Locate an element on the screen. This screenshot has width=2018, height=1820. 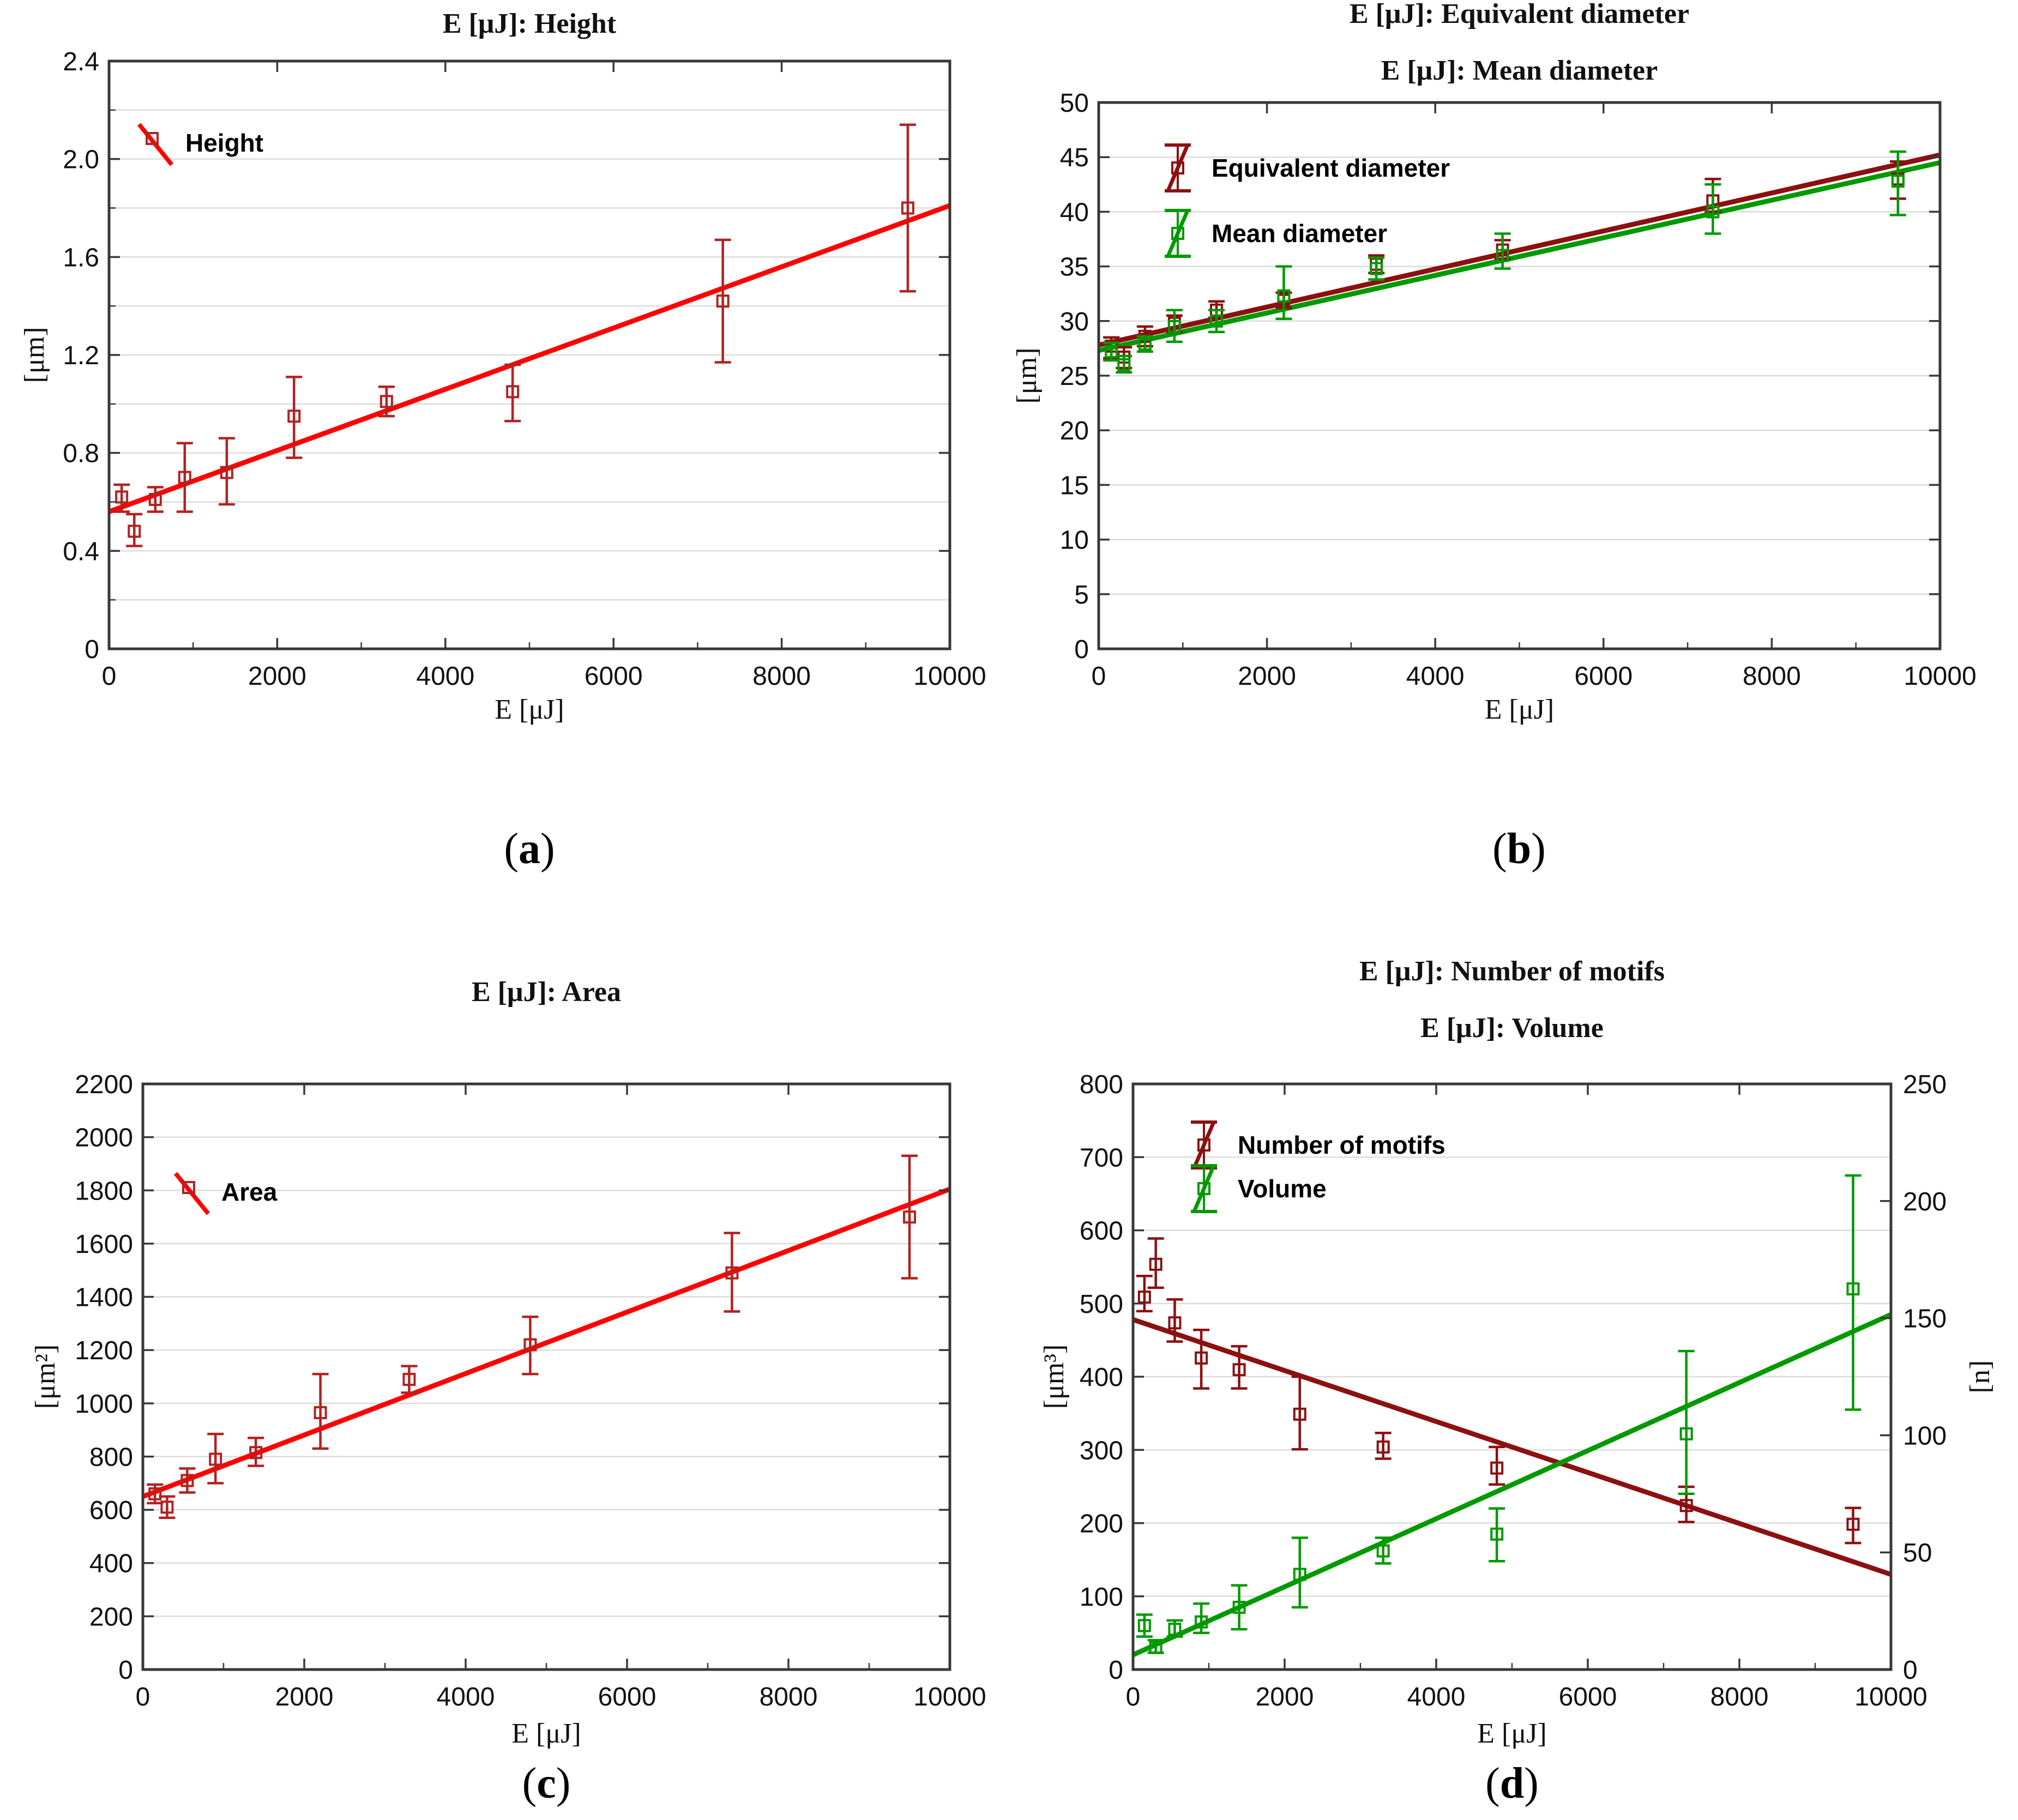
y-axis-label: [μm²] is located at coordinates (45, 1377).